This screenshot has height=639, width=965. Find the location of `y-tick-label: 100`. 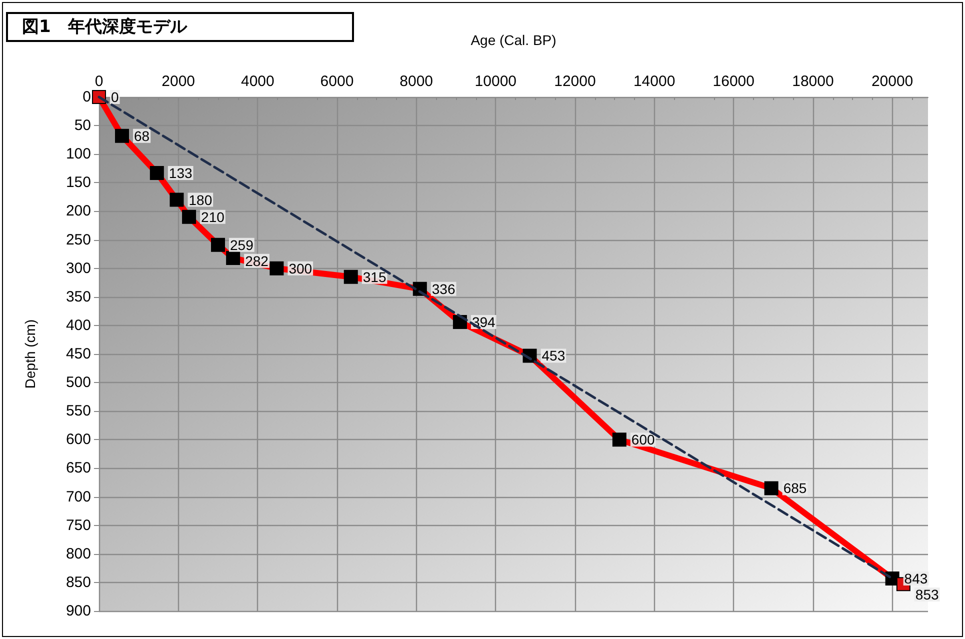

y-tick-label: 100 is located at coordinates (78, 154).